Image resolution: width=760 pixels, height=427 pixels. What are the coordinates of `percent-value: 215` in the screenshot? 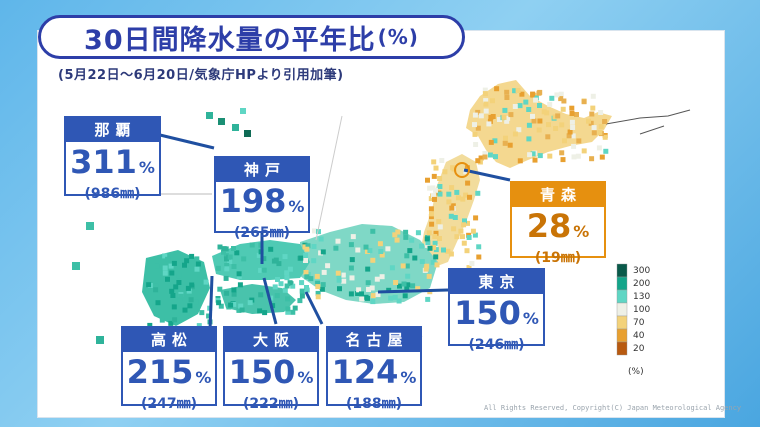 It's located at (160, 372).